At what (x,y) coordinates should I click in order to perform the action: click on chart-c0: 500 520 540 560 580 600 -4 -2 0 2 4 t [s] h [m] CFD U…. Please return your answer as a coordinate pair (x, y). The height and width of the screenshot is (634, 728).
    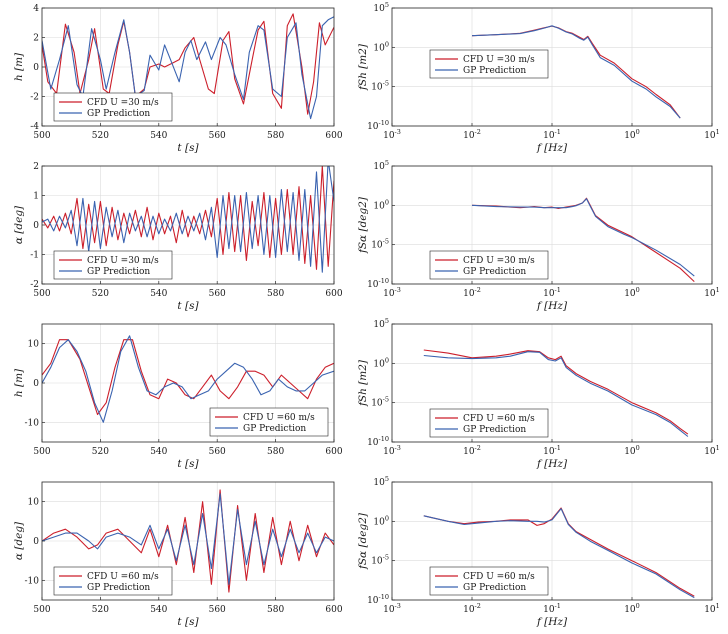
    Looking at the image, I should click on (178, 79).